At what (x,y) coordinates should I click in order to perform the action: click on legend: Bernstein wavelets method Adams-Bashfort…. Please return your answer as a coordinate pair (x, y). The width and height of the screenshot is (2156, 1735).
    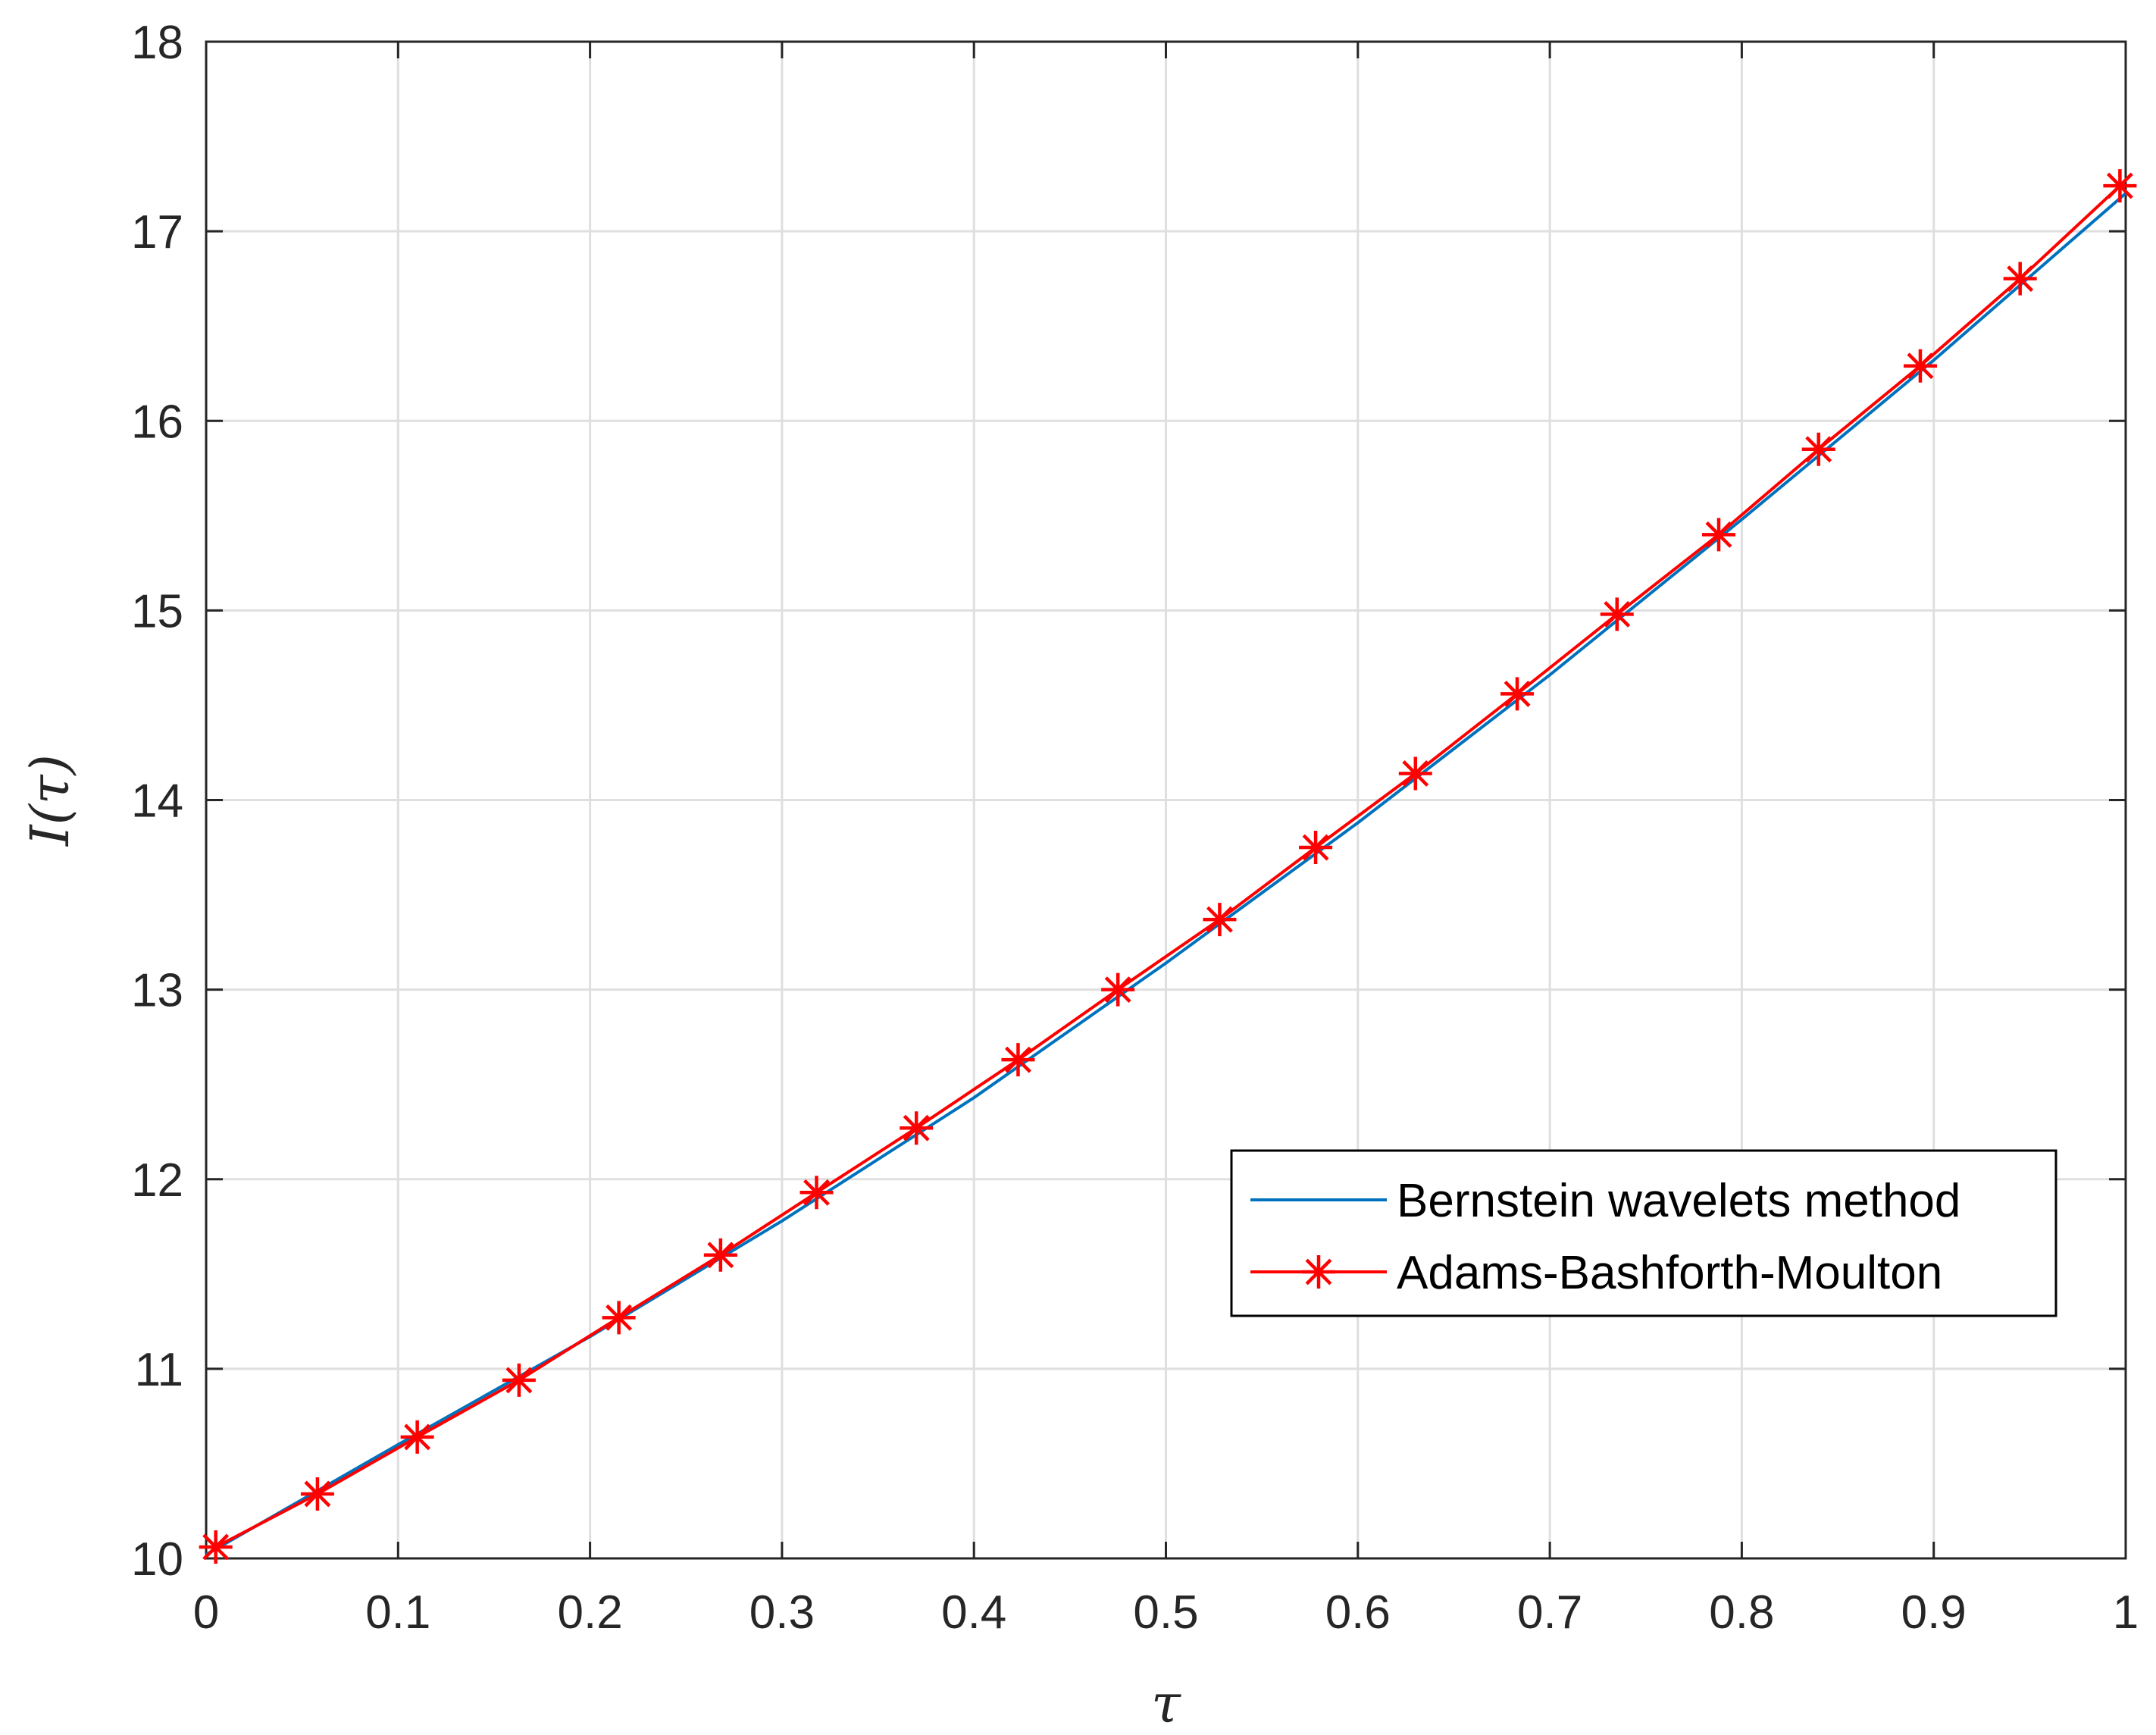
    Looking at the image, I should click on (1643, 1233).